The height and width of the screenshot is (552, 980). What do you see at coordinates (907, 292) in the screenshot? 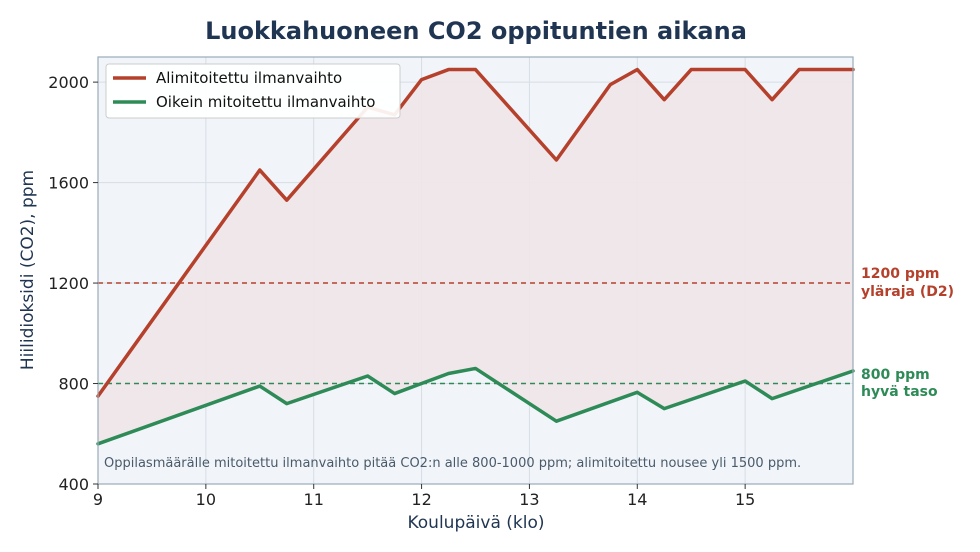
I see `ref-label-1200-desc: yläraja (D2)` at bounding box center [907, 292].